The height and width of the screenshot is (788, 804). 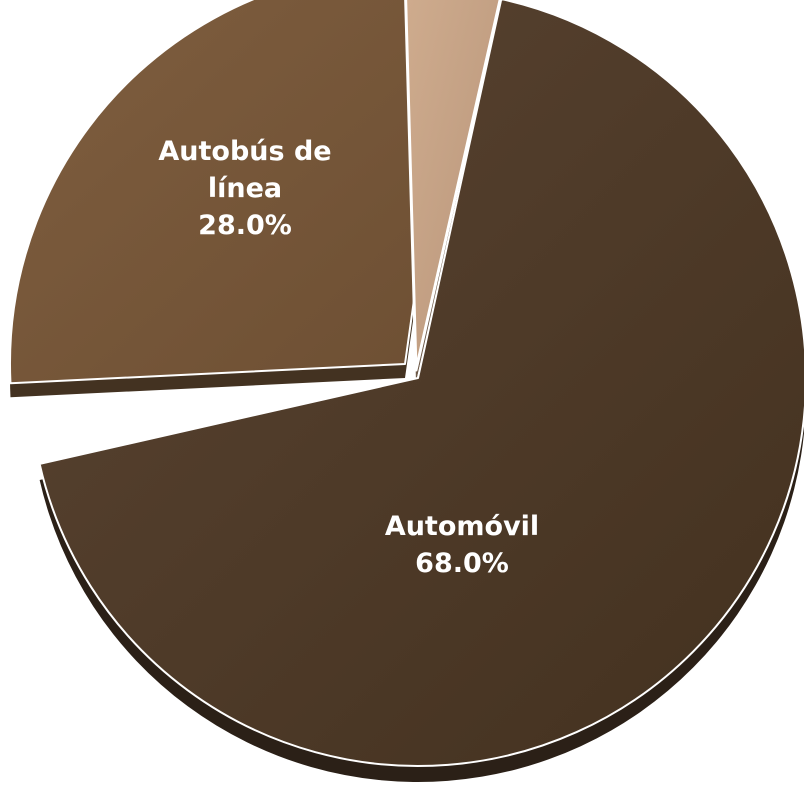 I want to click on pie-slice-label-line: línea, so click(x=245, y=188).